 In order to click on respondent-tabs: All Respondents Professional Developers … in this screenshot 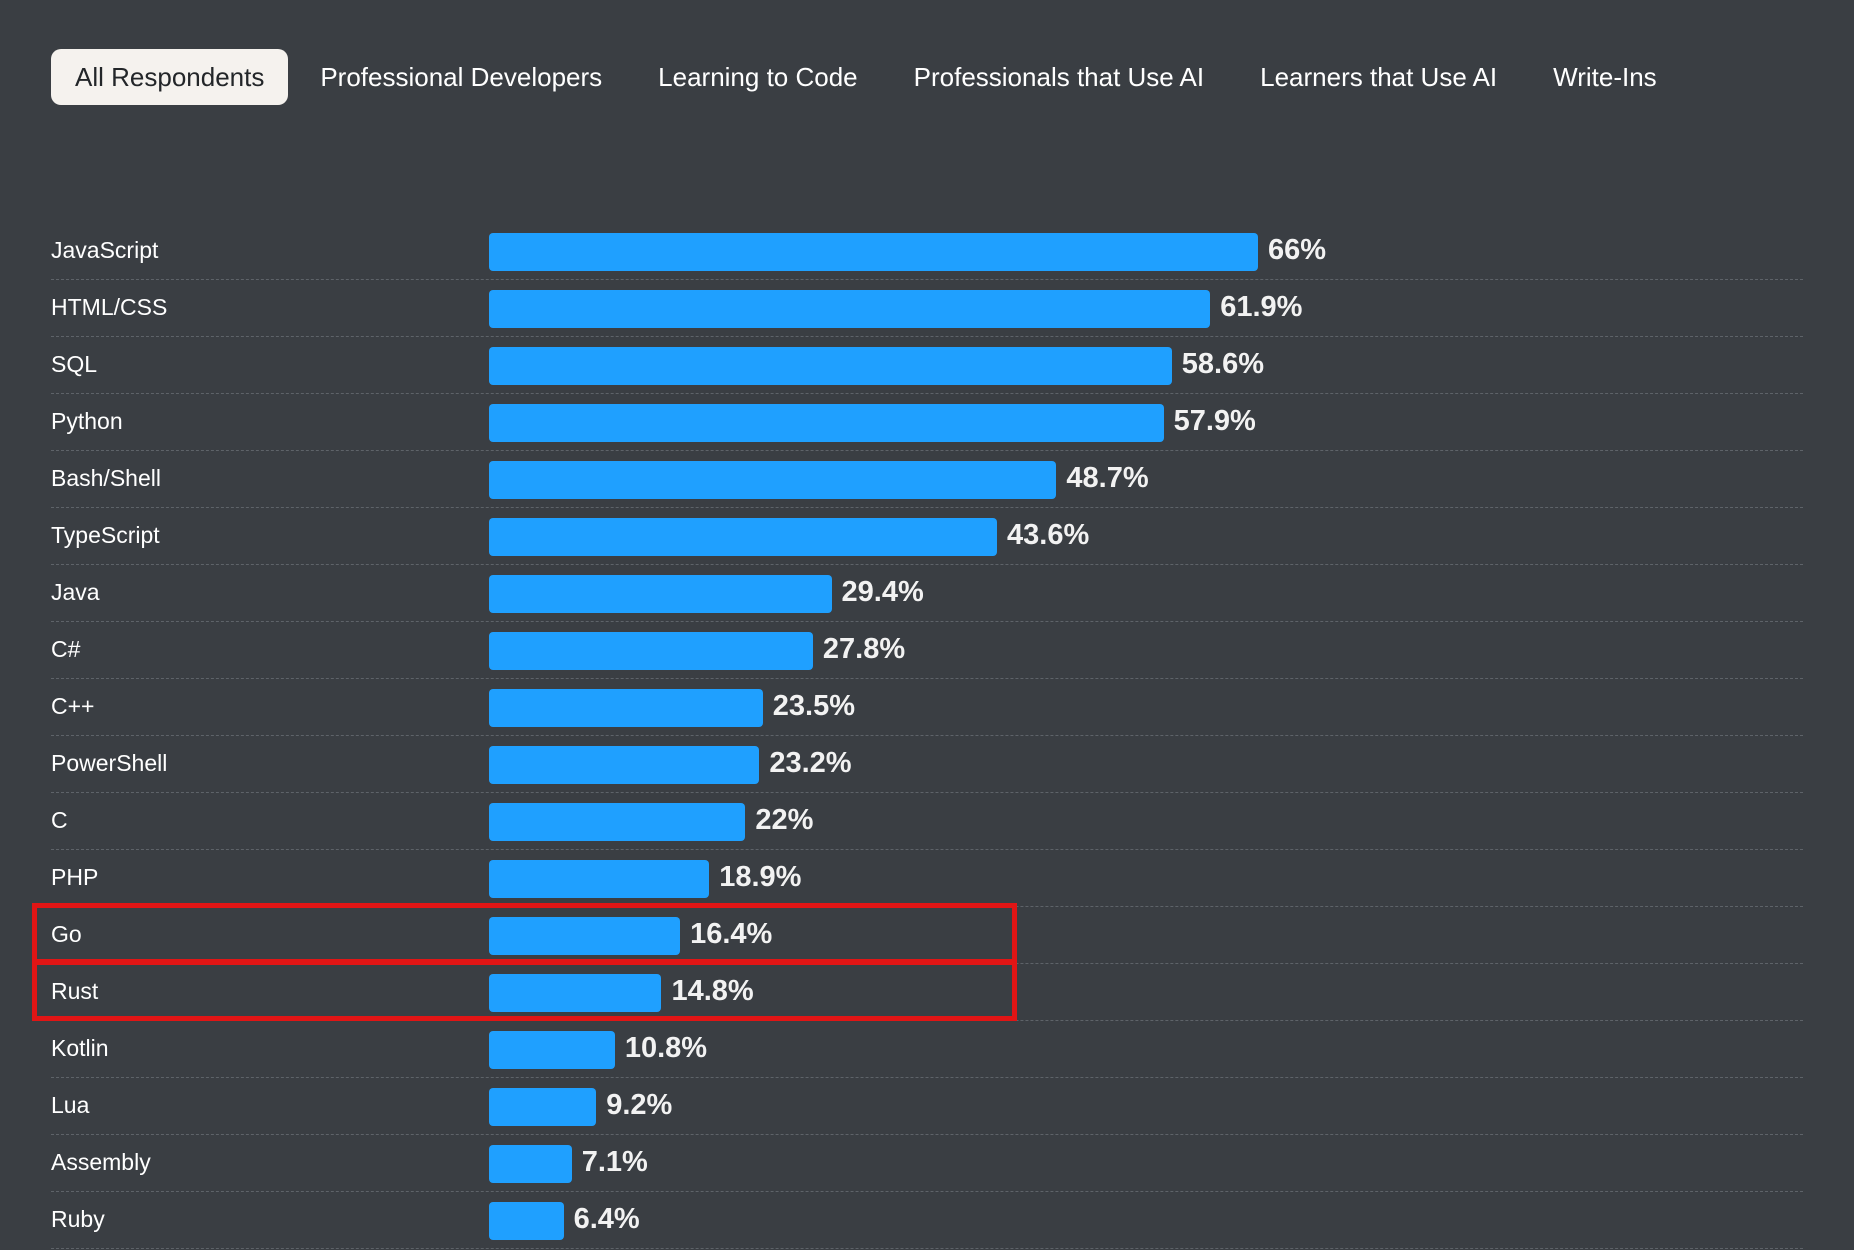, I will do `click(870, 77)`.